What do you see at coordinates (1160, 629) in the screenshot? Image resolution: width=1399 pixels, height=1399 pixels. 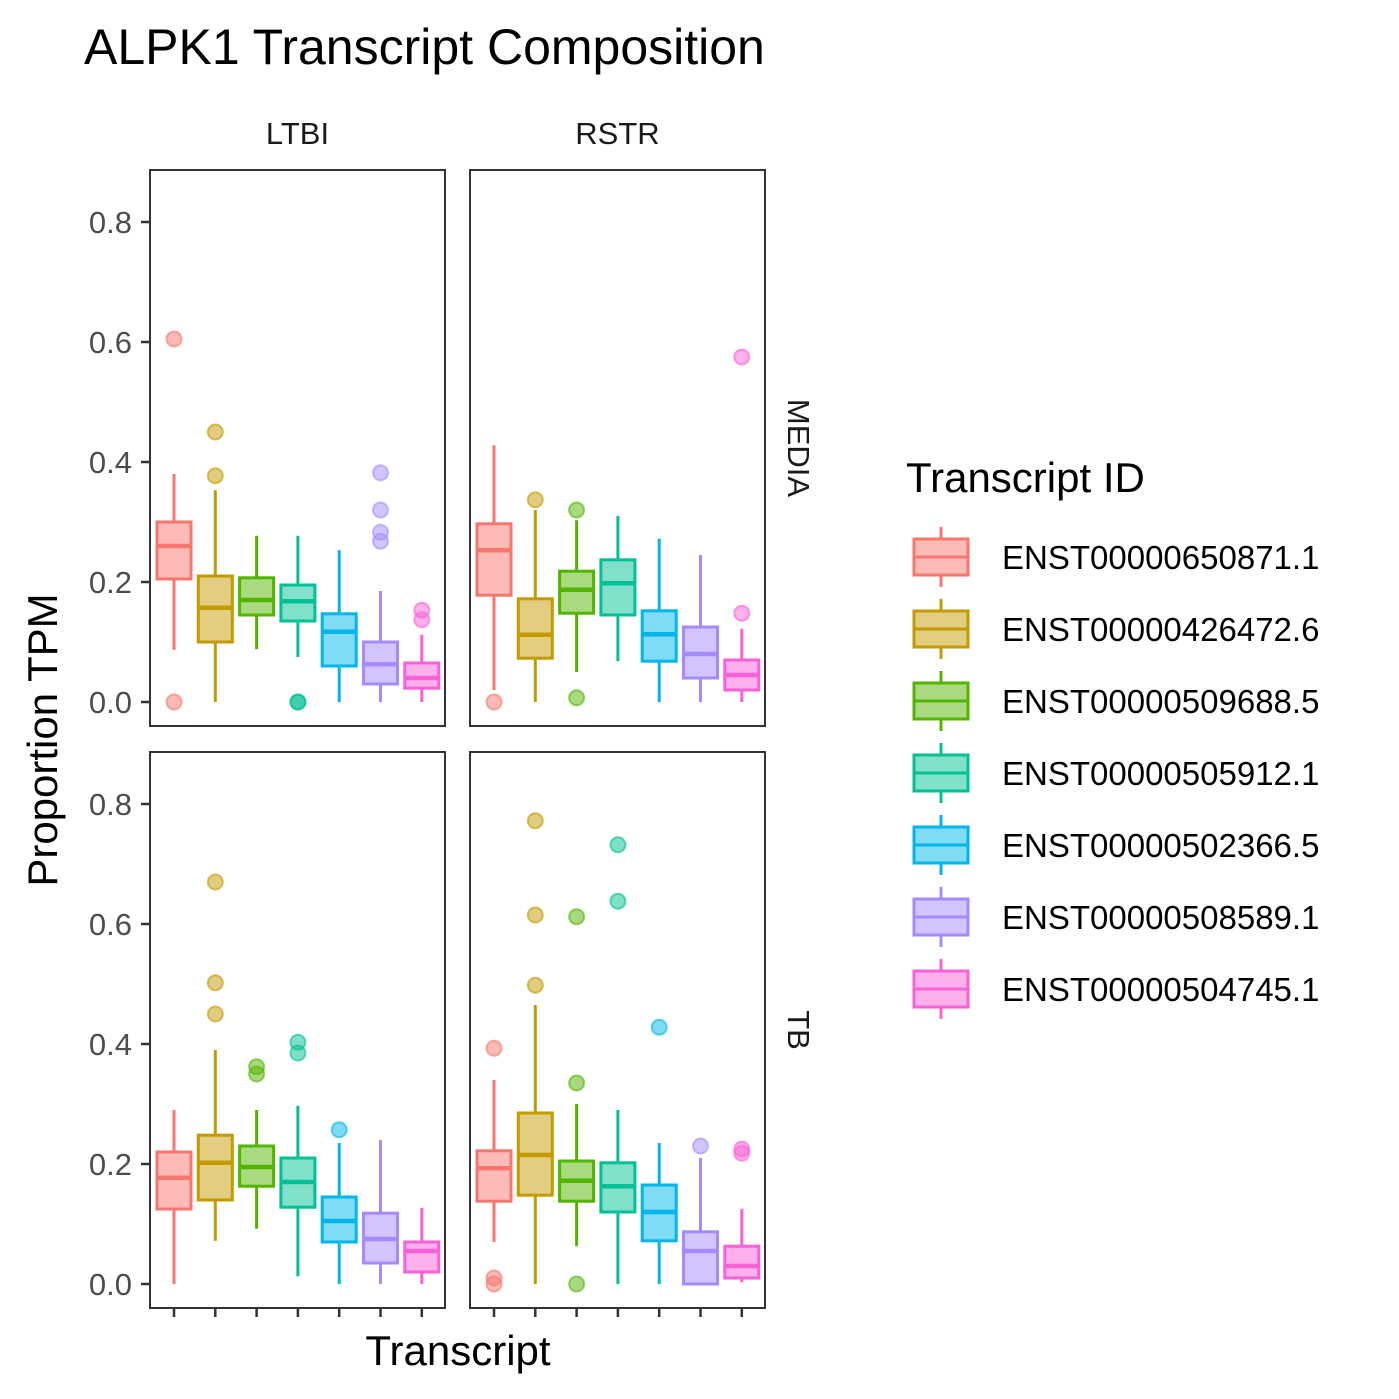 I see `legend-item-label: ENST00000426472.6` at bounding box center [1160, 629].